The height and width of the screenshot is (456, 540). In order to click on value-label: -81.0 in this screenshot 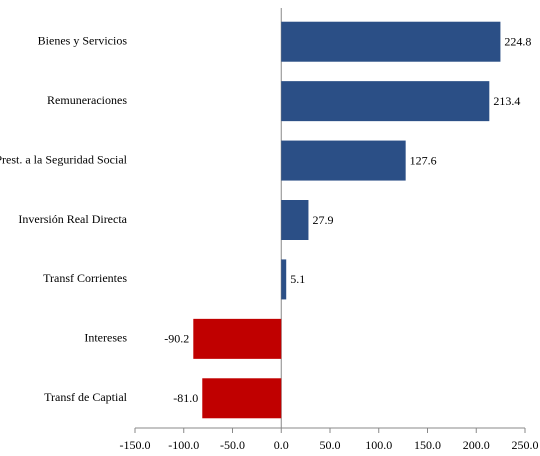, I will do `click(185, 398)`.